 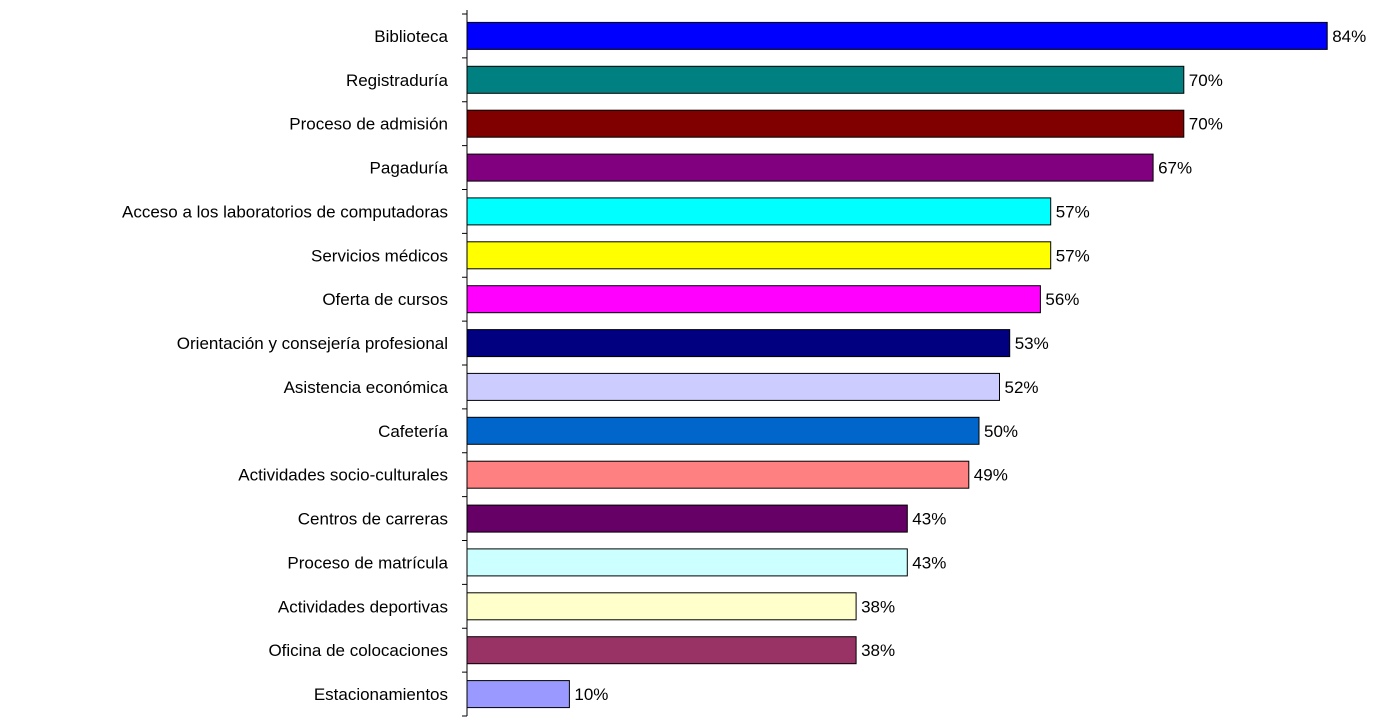 I want to click on value-label: 84%, so click(x=1349, y=36).